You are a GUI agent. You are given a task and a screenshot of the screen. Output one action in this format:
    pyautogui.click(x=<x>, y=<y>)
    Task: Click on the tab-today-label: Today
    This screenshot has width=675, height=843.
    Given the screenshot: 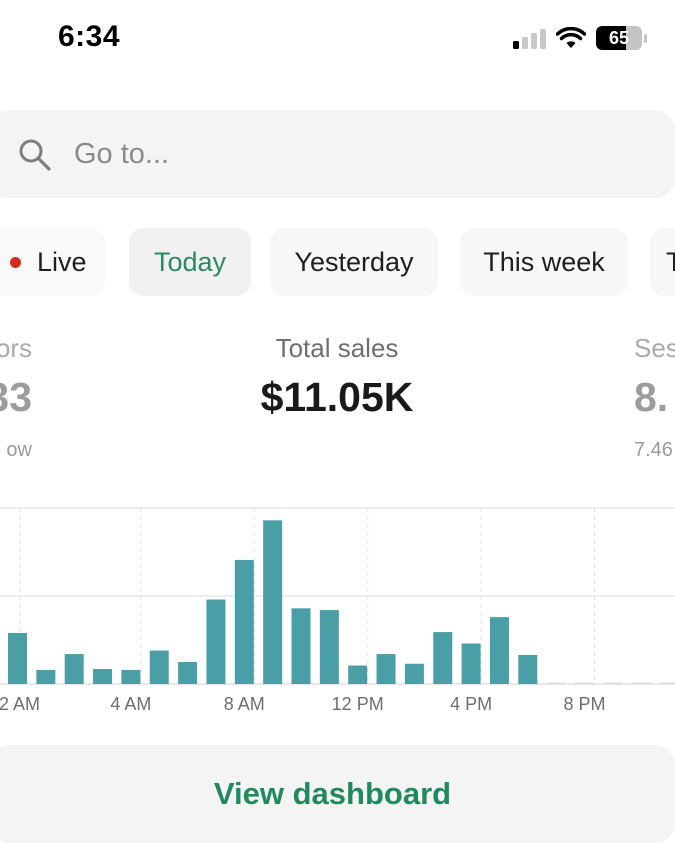 What is the action you would take?
    pyautogui.click(x=190, y=261)
    